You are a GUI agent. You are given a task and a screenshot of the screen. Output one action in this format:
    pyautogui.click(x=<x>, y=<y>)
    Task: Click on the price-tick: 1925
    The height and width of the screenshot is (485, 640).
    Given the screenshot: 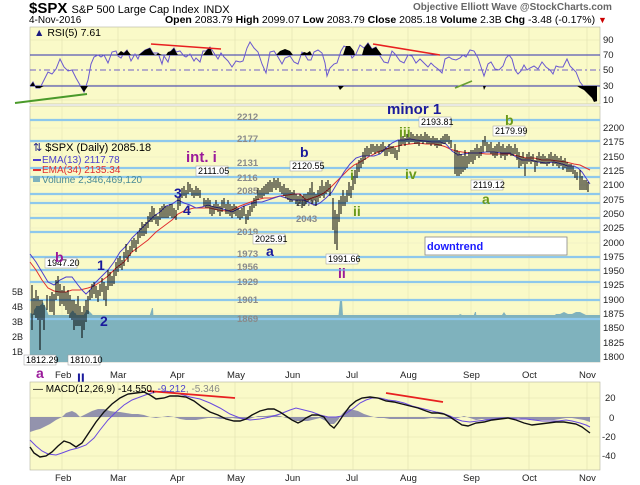 What is the action you would take?
    pyautogui.click(x=613, y=285)
    